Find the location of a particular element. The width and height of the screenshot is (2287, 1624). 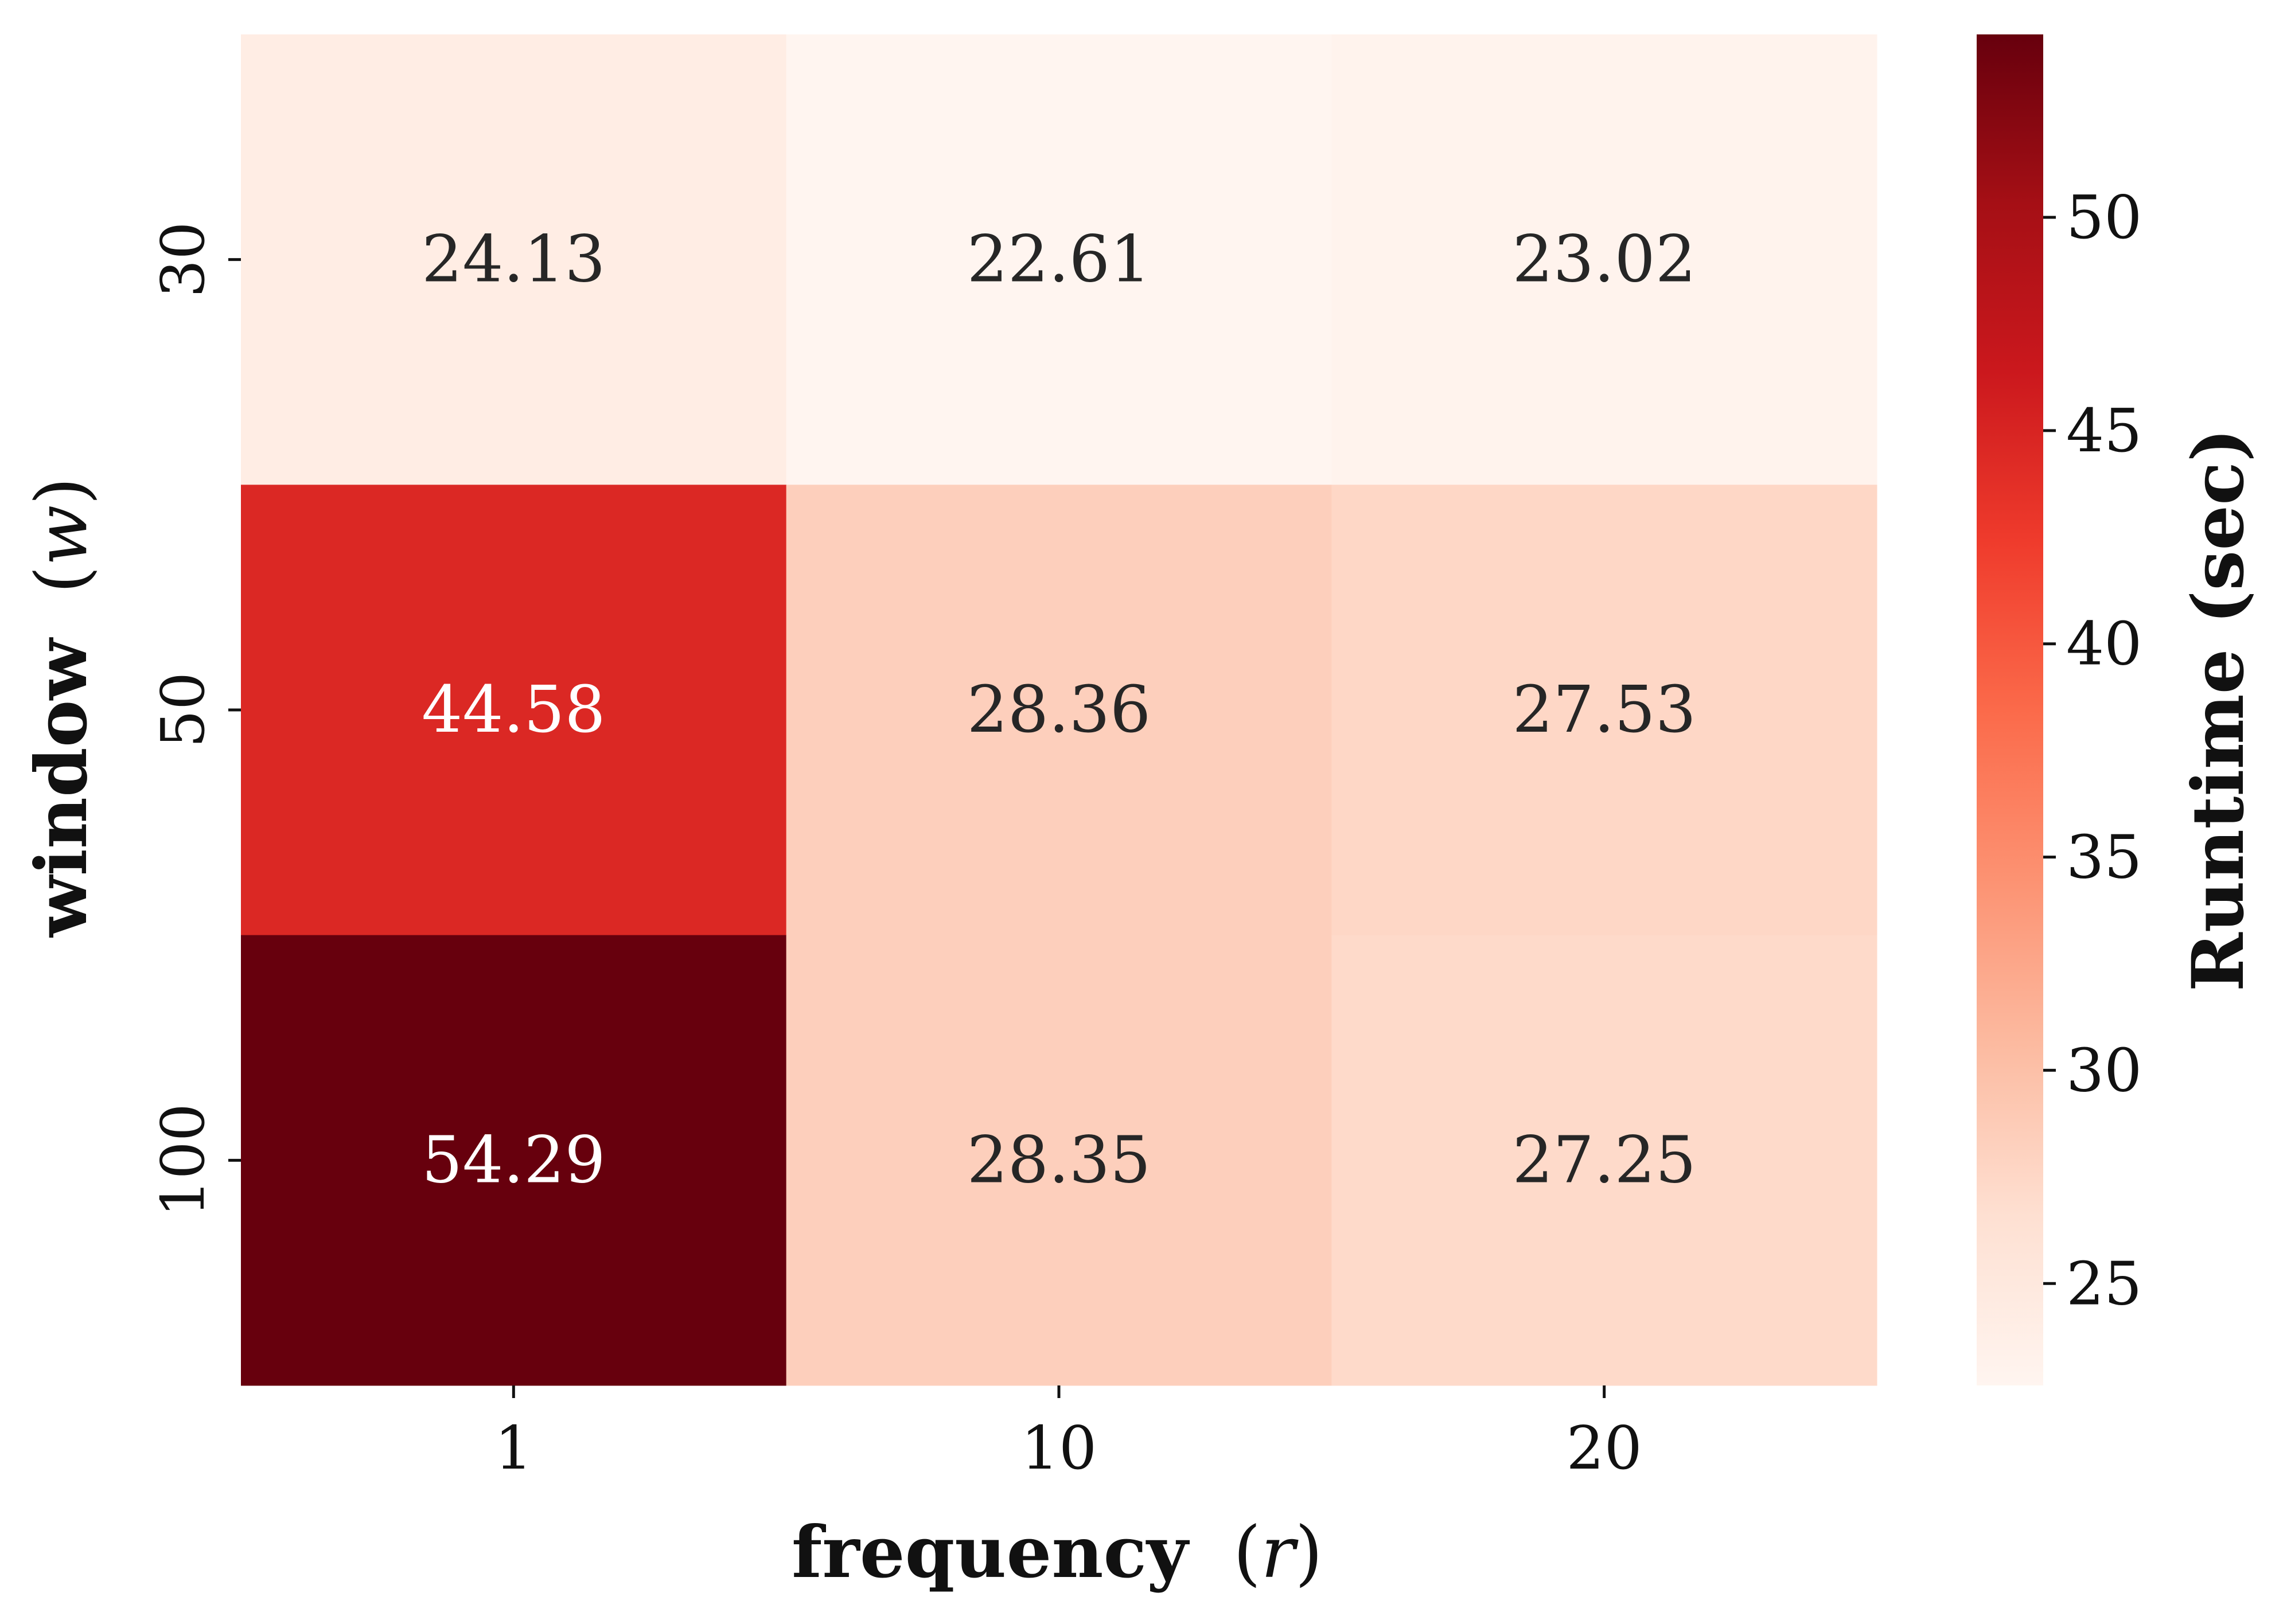

y-axis-label: window (w) is located at coordinates (61, 707).